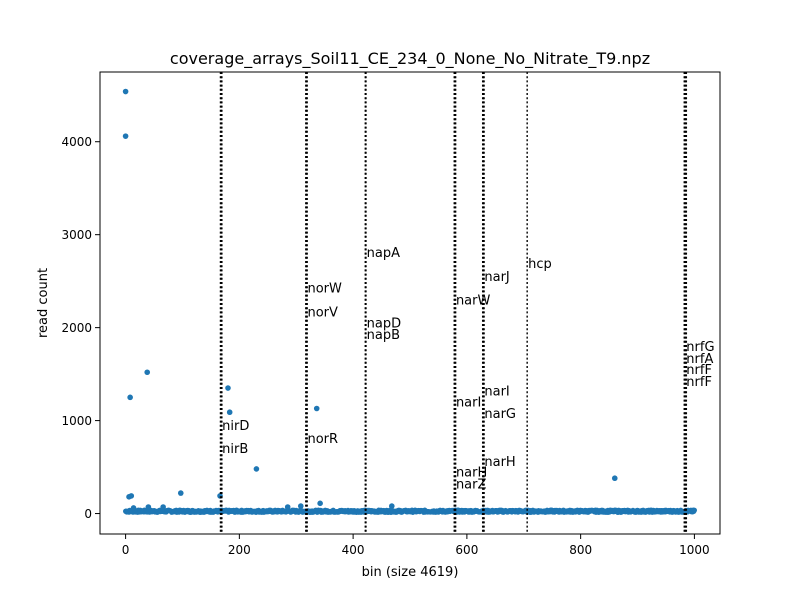 The height and width of the screenshot is (604, 800). What do you see at coordinates (416, 545) in the screenshot?
I see `x-axis-ticks: 0 200 400 600 800 1000` at bounding box center [416, 545].